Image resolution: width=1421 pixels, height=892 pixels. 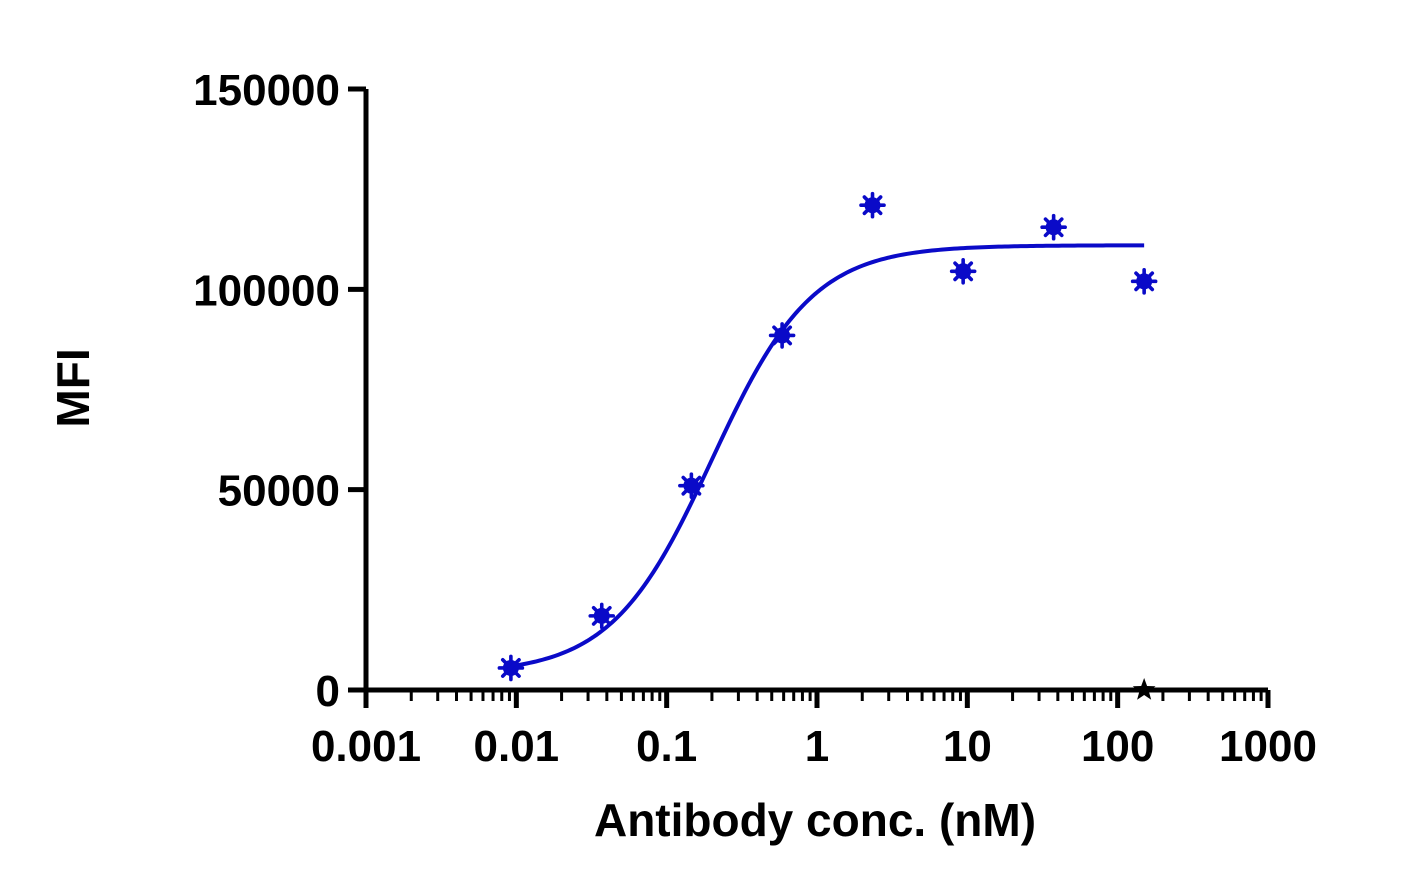 I want to click on x-tick-label: 1000, so click(x=1268, y=746).